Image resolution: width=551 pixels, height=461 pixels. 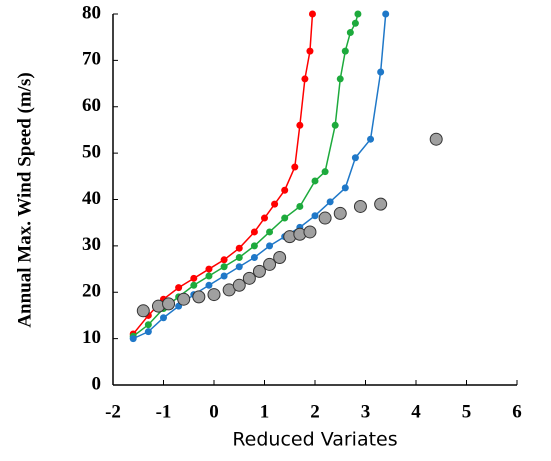 I want to click on y-tick-label: 60, so click(x=91, y=105).